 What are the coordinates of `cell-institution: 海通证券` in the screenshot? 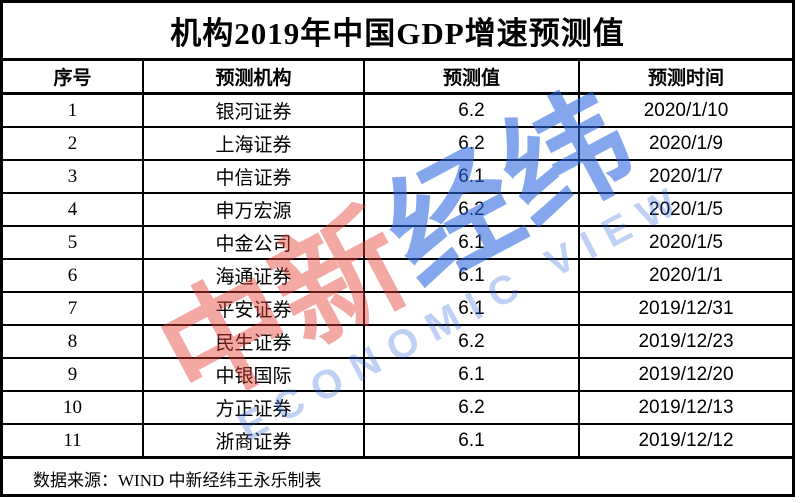 It's located at (254, 276).